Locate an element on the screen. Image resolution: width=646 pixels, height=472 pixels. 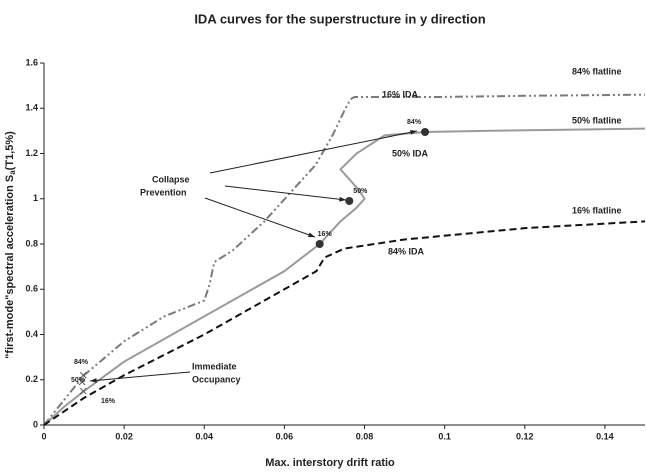
x-axis-label: Max. interstory drift ratio is located at coordinates (330, 463).